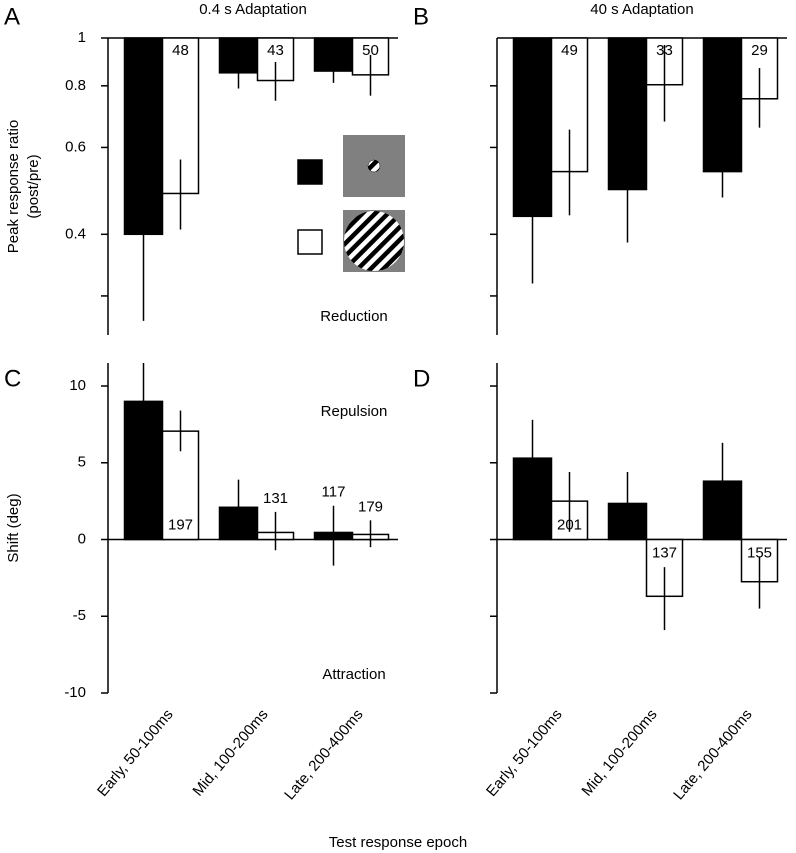 This screenshot has height=853, width=796. Describe the element at coordinates (370, 506) in the screenshot. I see `count-label: 179` at that location.